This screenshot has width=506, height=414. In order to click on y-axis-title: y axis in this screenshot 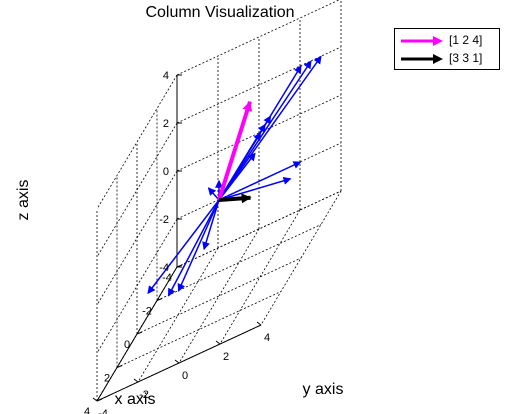, I will do `click(323, 389)`.